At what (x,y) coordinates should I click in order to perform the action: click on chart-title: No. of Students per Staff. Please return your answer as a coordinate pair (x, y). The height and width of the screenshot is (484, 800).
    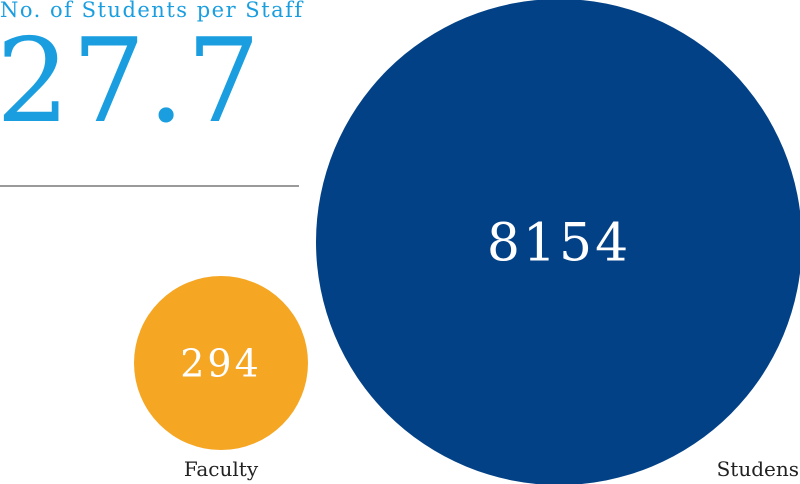
    Looking at the image, I should click on (152, 11).